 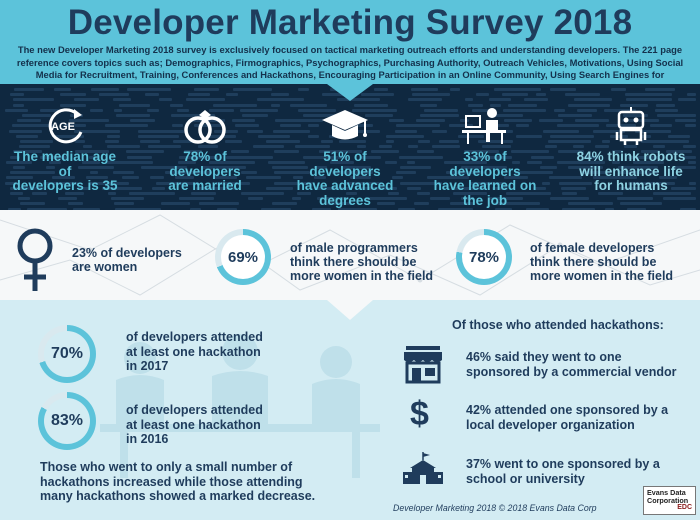 What do you see at coordinates (544, 357) in the screenshot?
I see `sponsor-line: 46% said they went to one` at bounding box center [544, 357].